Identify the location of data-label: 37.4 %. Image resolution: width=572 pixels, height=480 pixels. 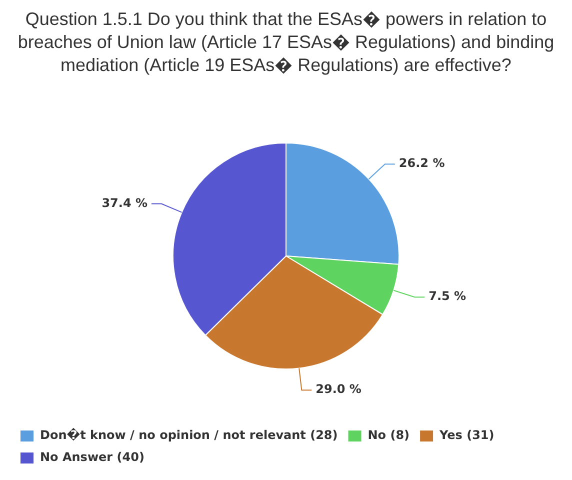
(125, 203).